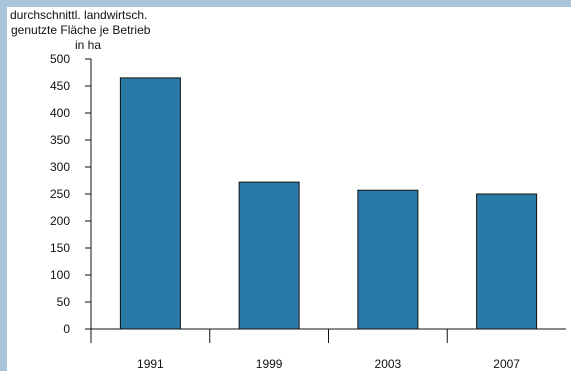 The width and height of the screenshot is (571, 371). What do you see at coordinates (507, 261) in the screenshot?
I see `bar-2007` at bounding box center [507, 261].